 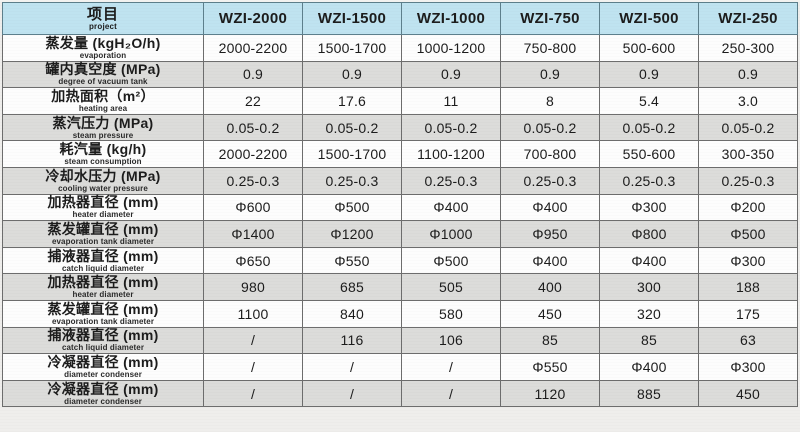 I want to click on model-name: WZI-1500, so click(x=352, y=18).